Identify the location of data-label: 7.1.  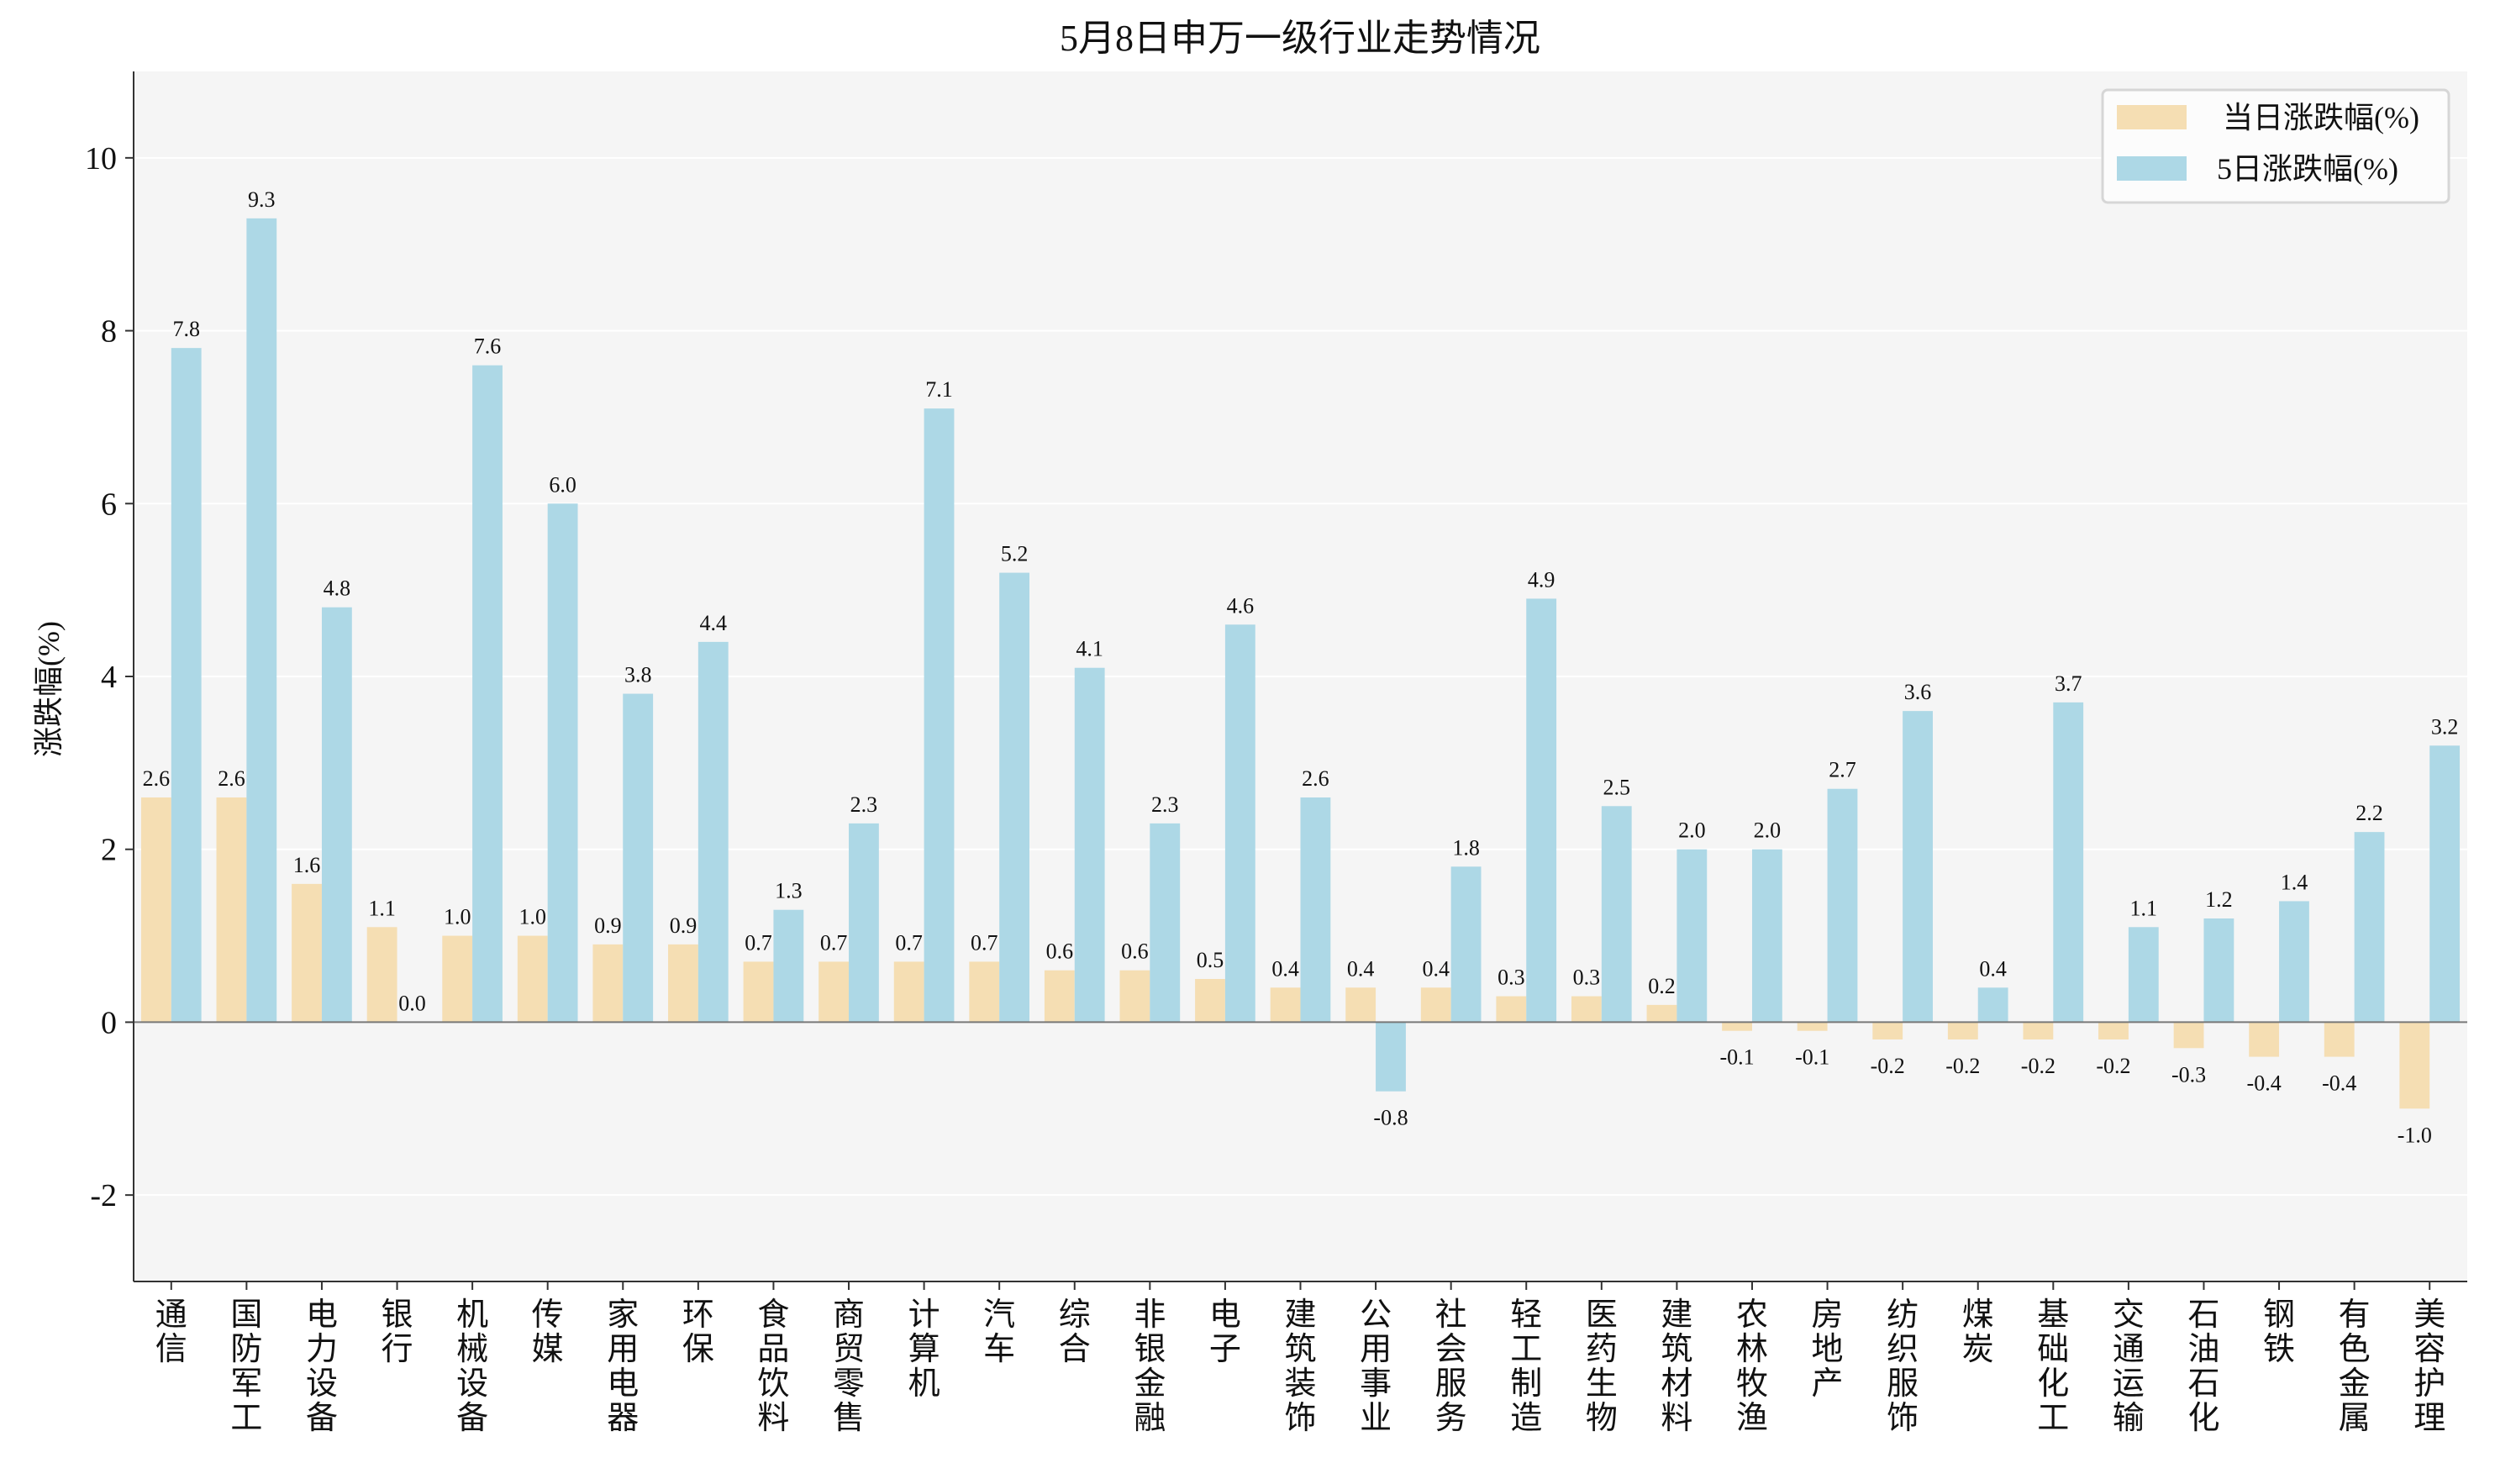
(939, 389).